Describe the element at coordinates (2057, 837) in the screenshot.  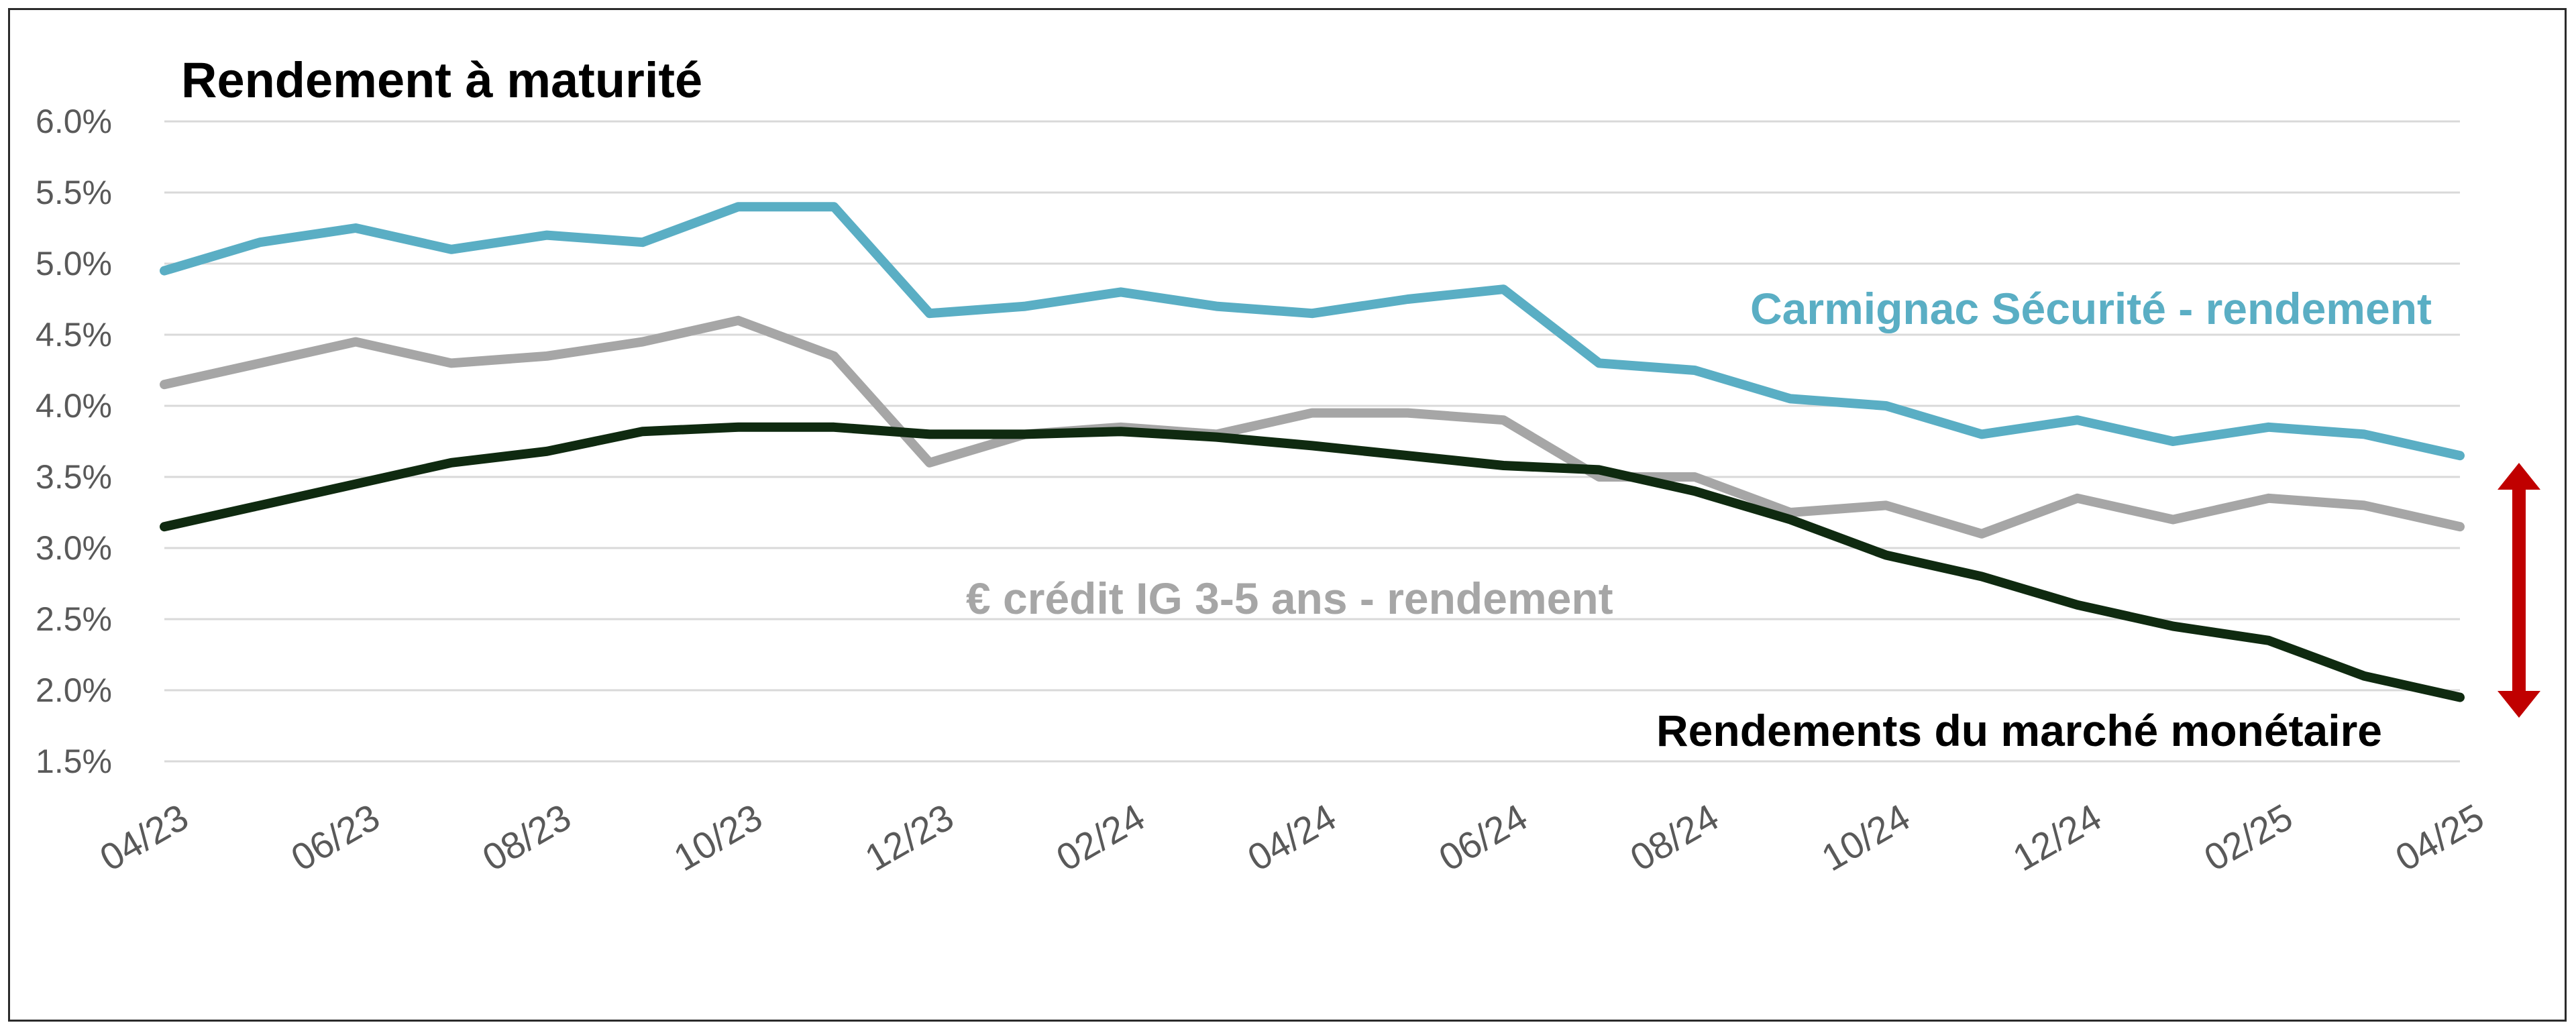
I see `x-tick-label: 12/24` at that location.